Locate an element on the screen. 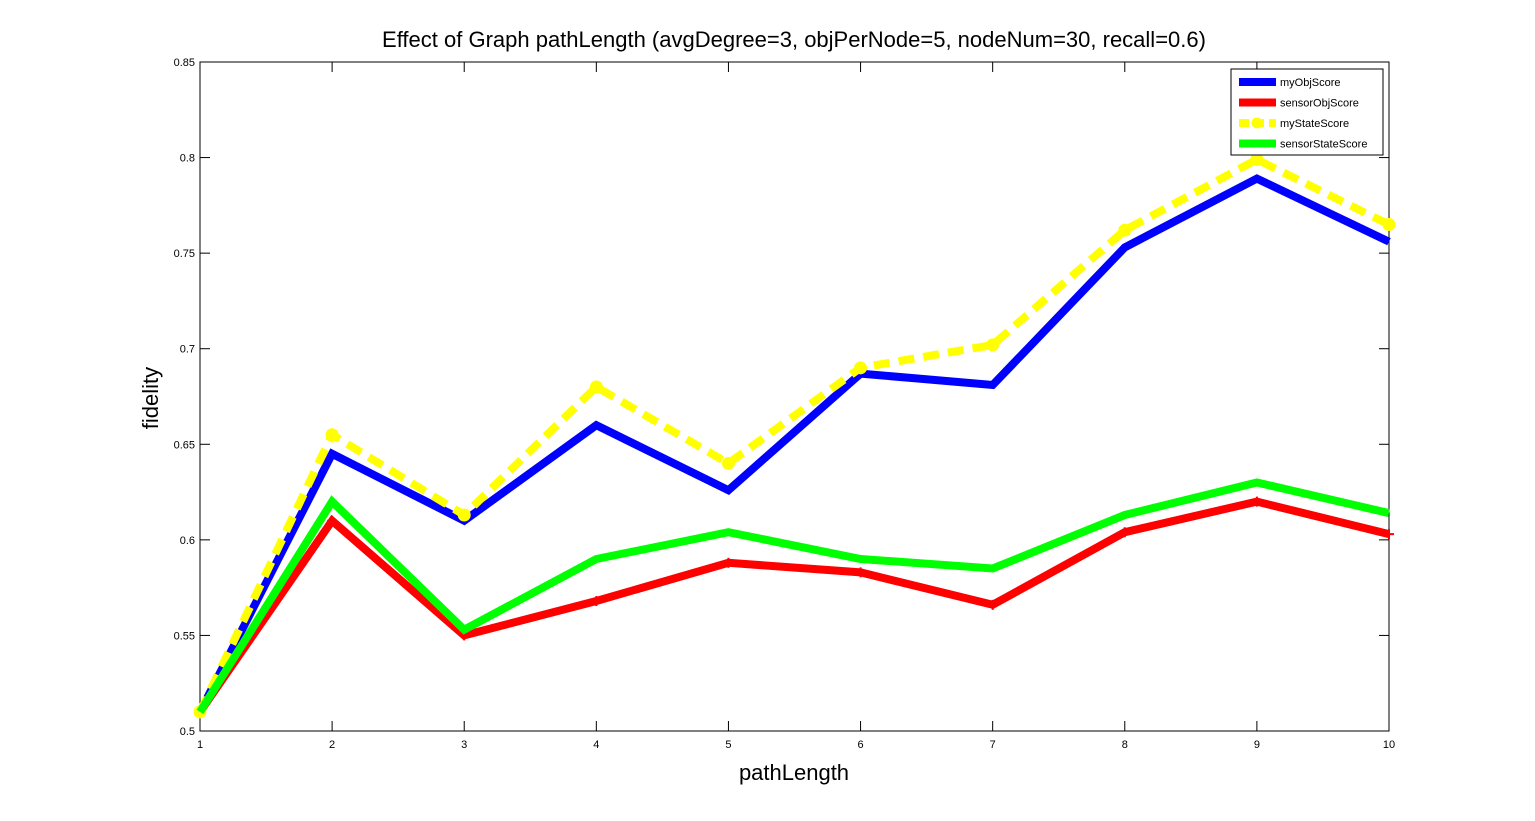 The height and width of the screenshot is (821, 1535). x-tick-label: 7 is located at coordinates (993, 745).